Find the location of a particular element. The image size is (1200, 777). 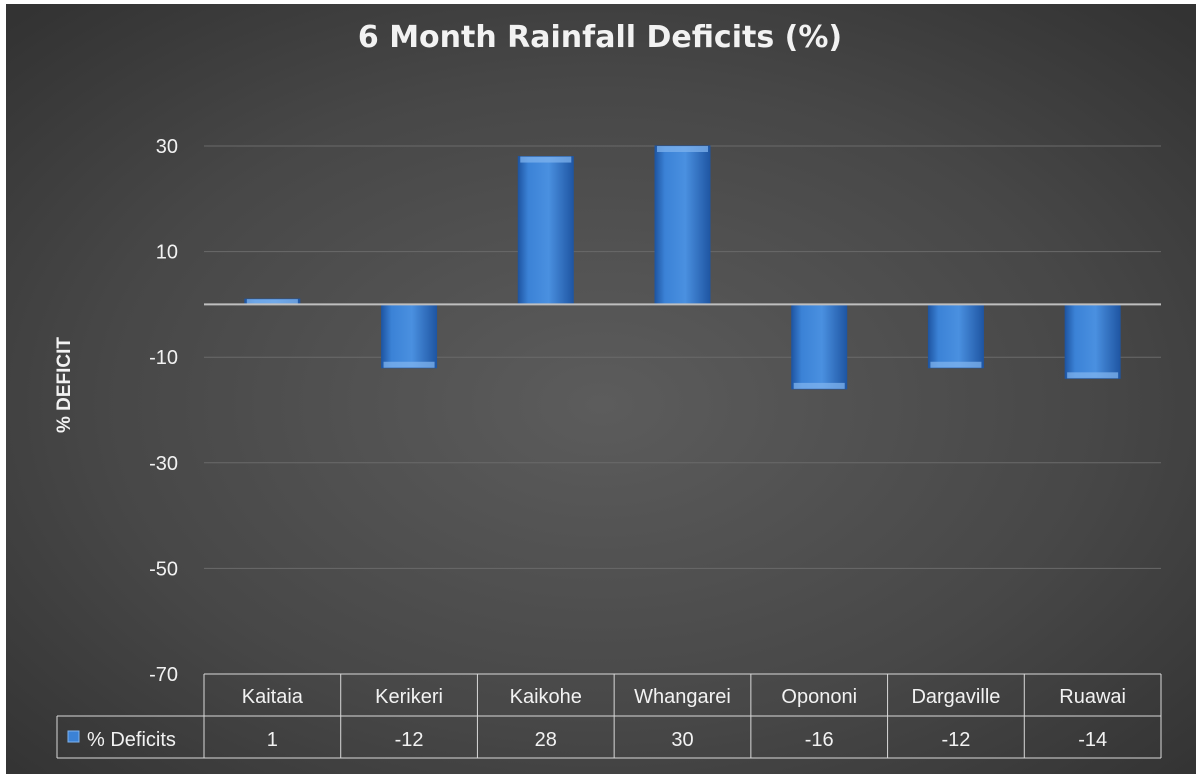

bar-kerikeri is located at coordinates (409, 336).